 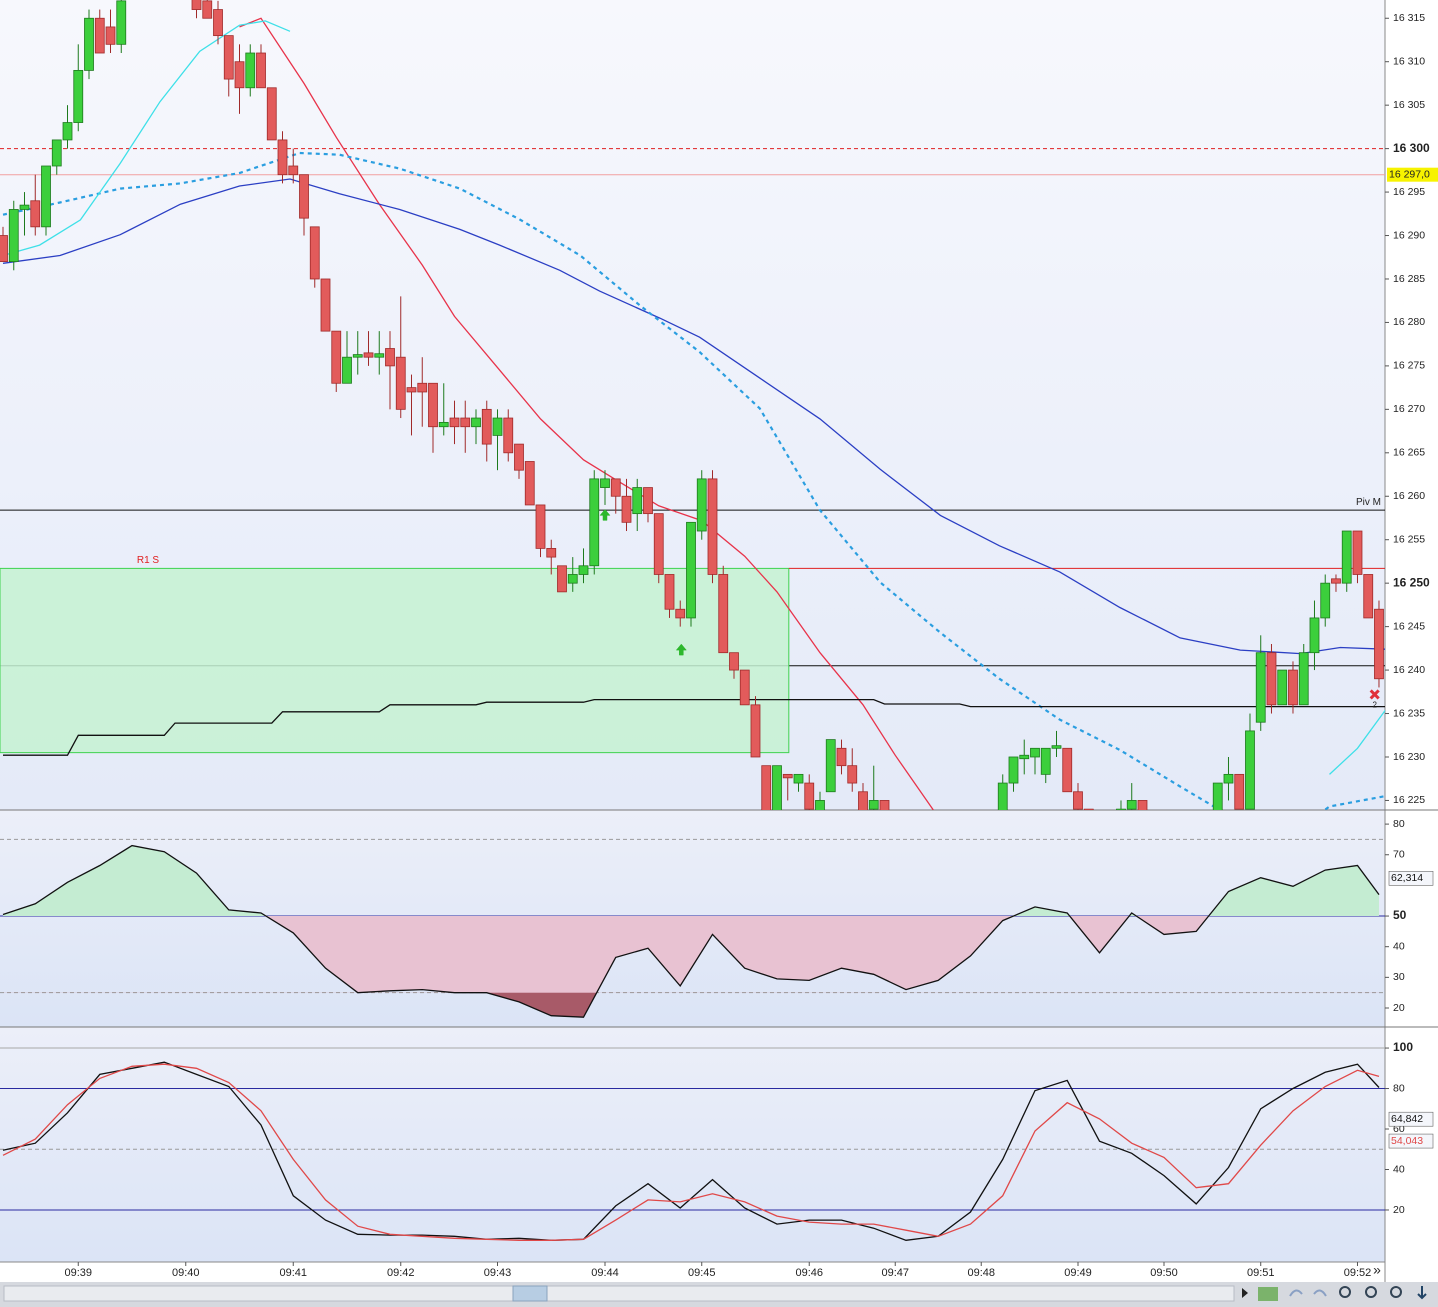 I want to click on y-tick-label: 16 225, so click(x=1409, y=800).